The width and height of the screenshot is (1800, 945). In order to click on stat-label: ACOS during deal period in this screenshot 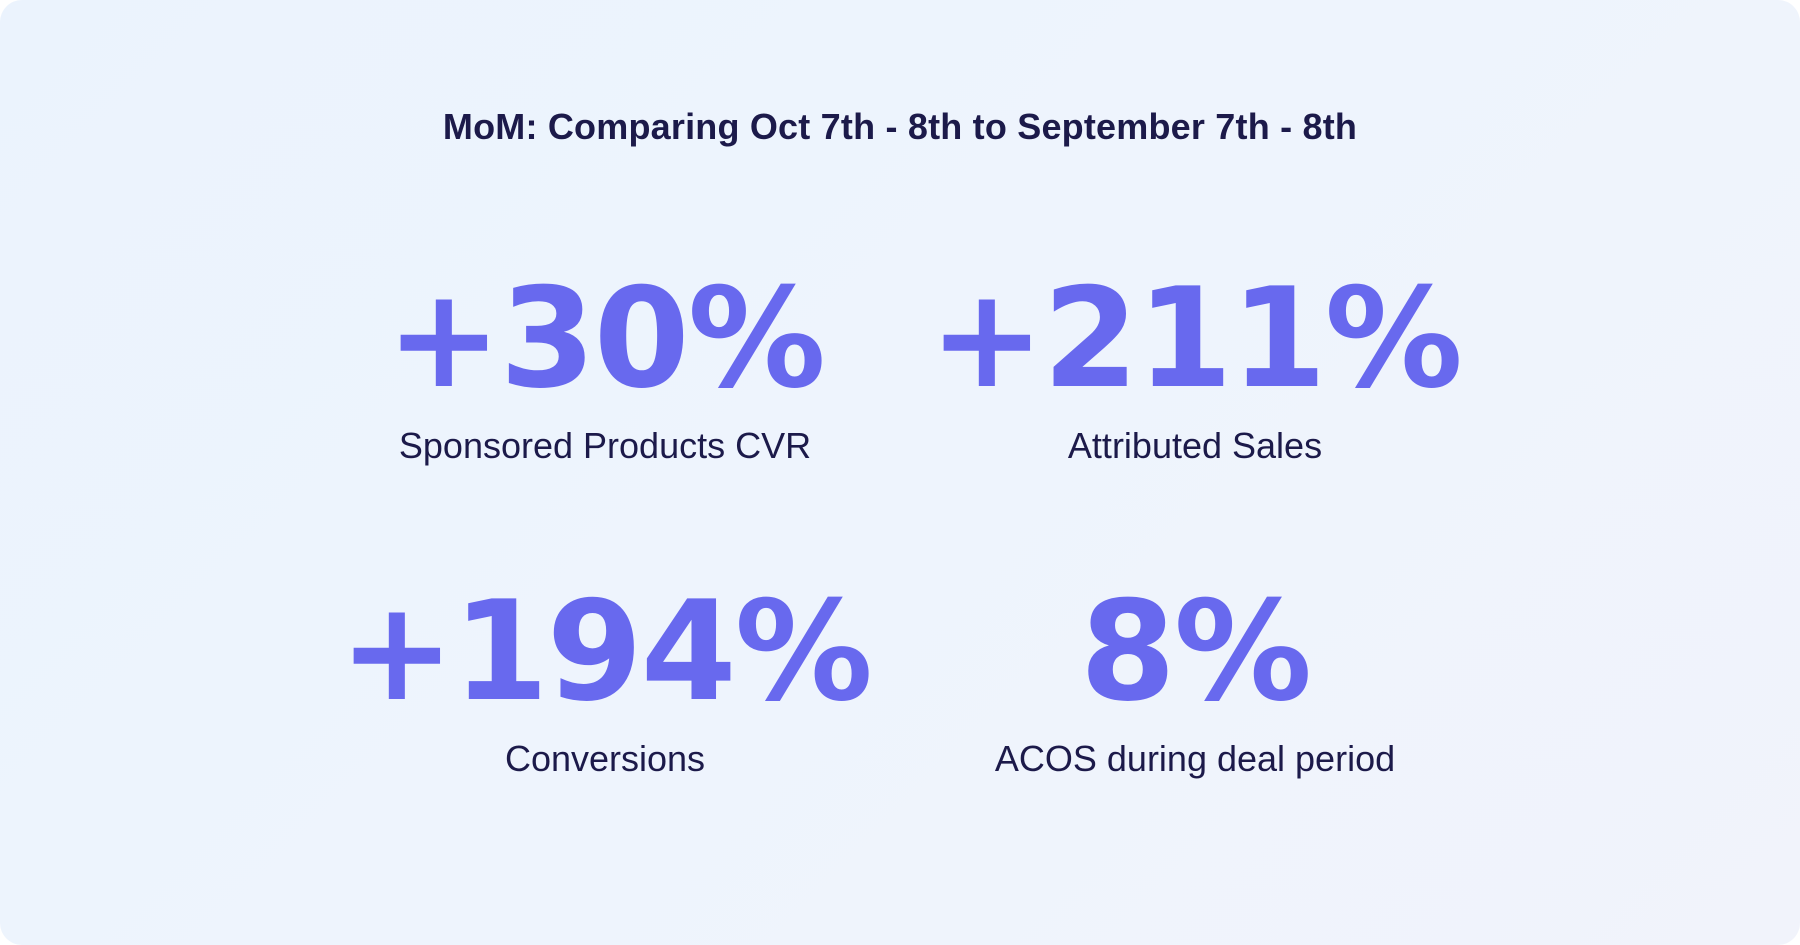, I will do `click(1195, 758)`.